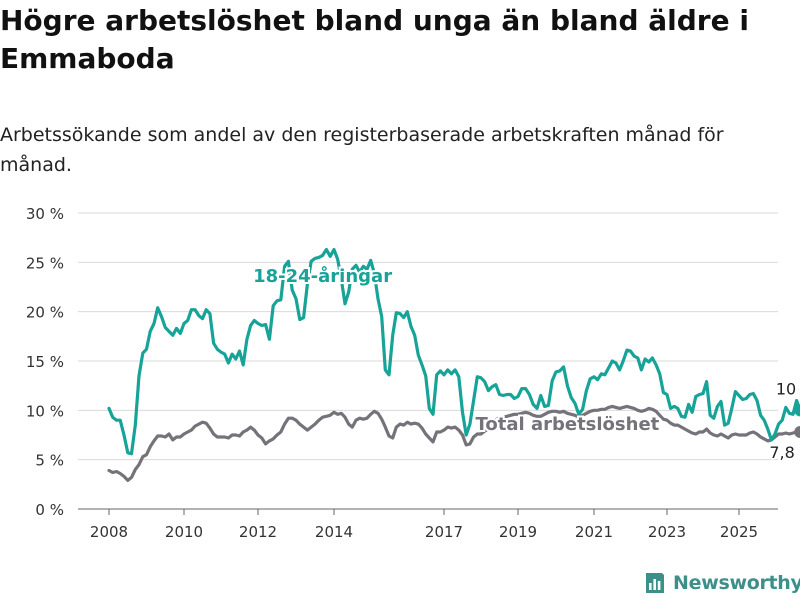 The image size is (800, 600). I want to click on y-tick-label: 0 %, so click(49, 510).